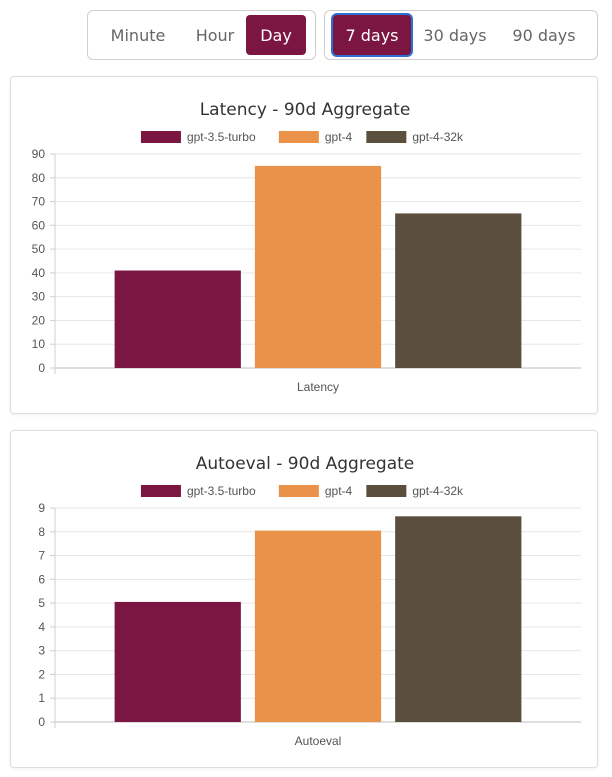  I want to click on granularity-day-button: Day, so click(276, 35).